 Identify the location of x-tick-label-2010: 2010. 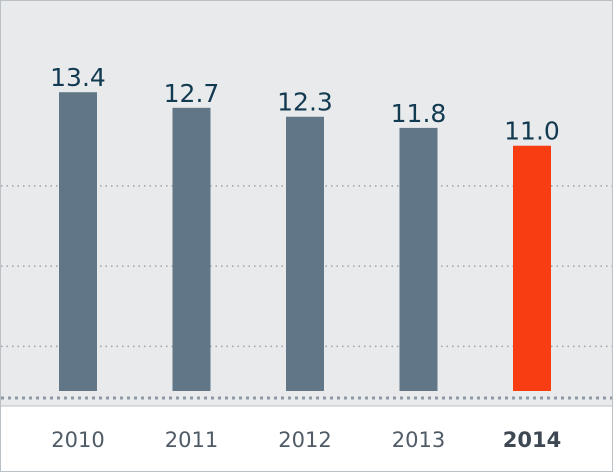
(77, 440).